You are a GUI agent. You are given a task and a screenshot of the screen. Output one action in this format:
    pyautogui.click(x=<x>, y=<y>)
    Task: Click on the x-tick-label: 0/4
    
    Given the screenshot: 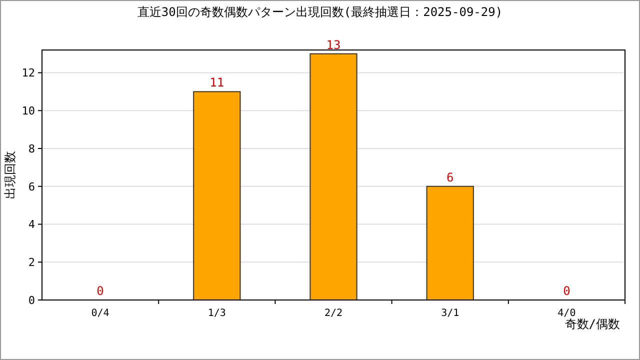 What is the action you would take?
    pyautogui.click(x=100, y=313)
    